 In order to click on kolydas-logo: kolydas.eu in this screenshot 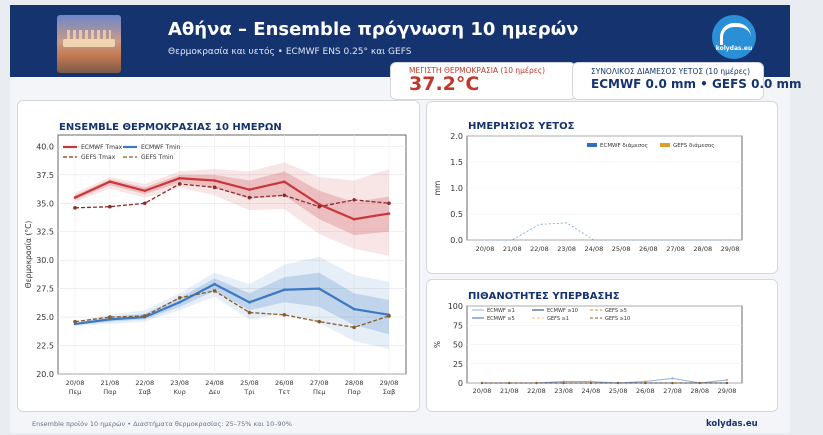, I will do `click(734, 37)`.